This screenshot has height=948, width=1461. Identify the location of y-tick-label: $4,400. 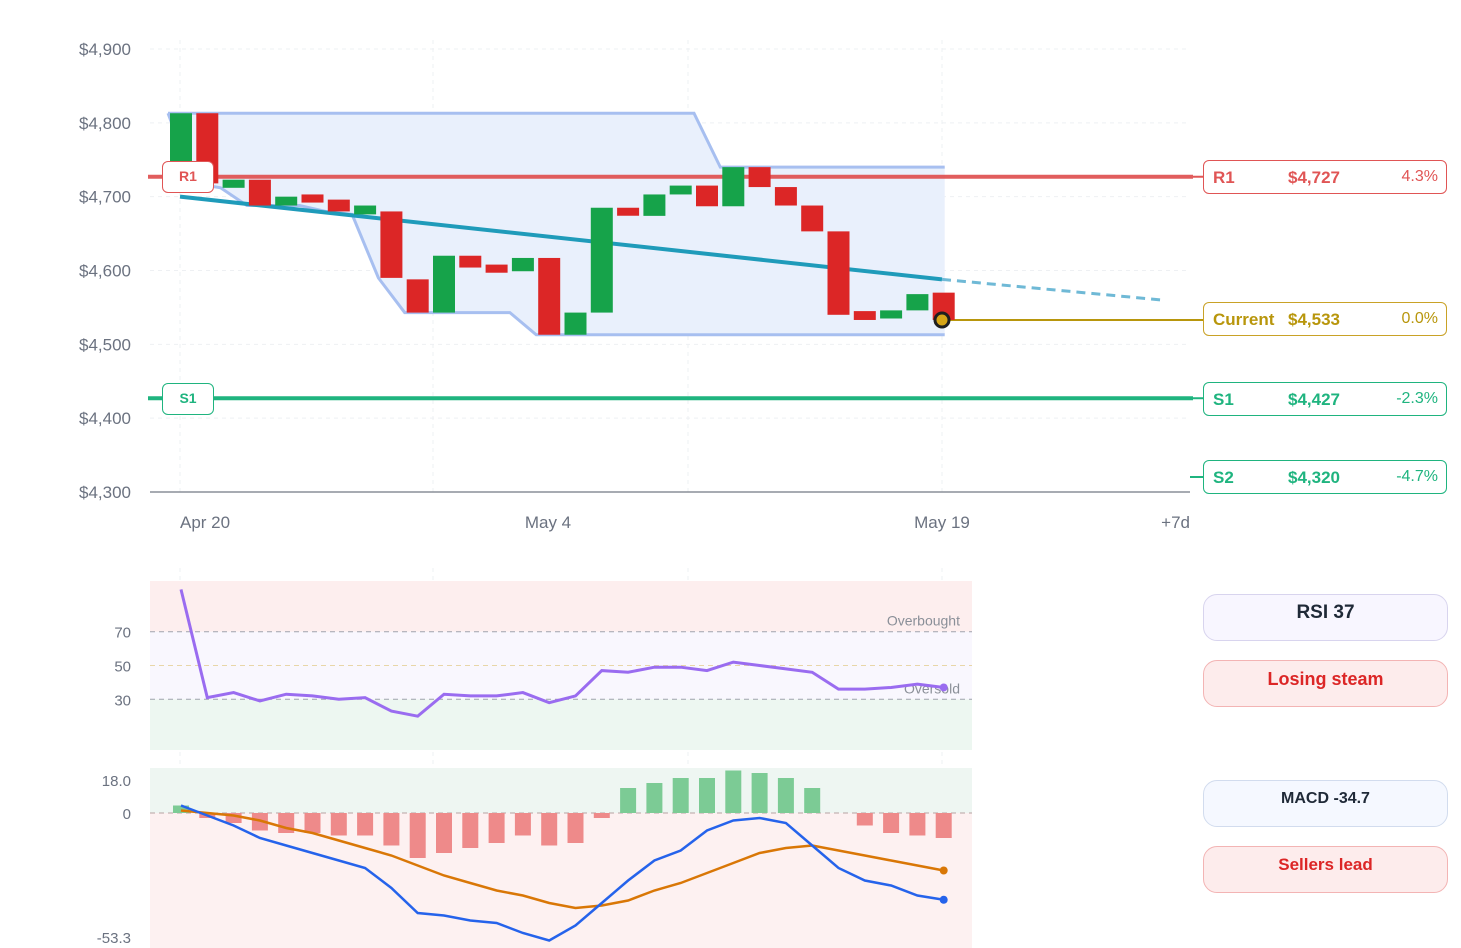
(105, 418).